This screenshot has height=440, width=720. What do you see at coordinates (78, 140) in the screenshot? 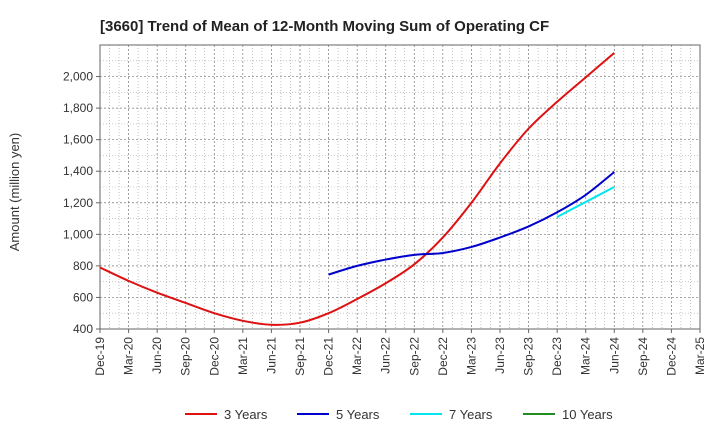
I see `y-tick-label: 1,600` at bounding box center [78, 140].